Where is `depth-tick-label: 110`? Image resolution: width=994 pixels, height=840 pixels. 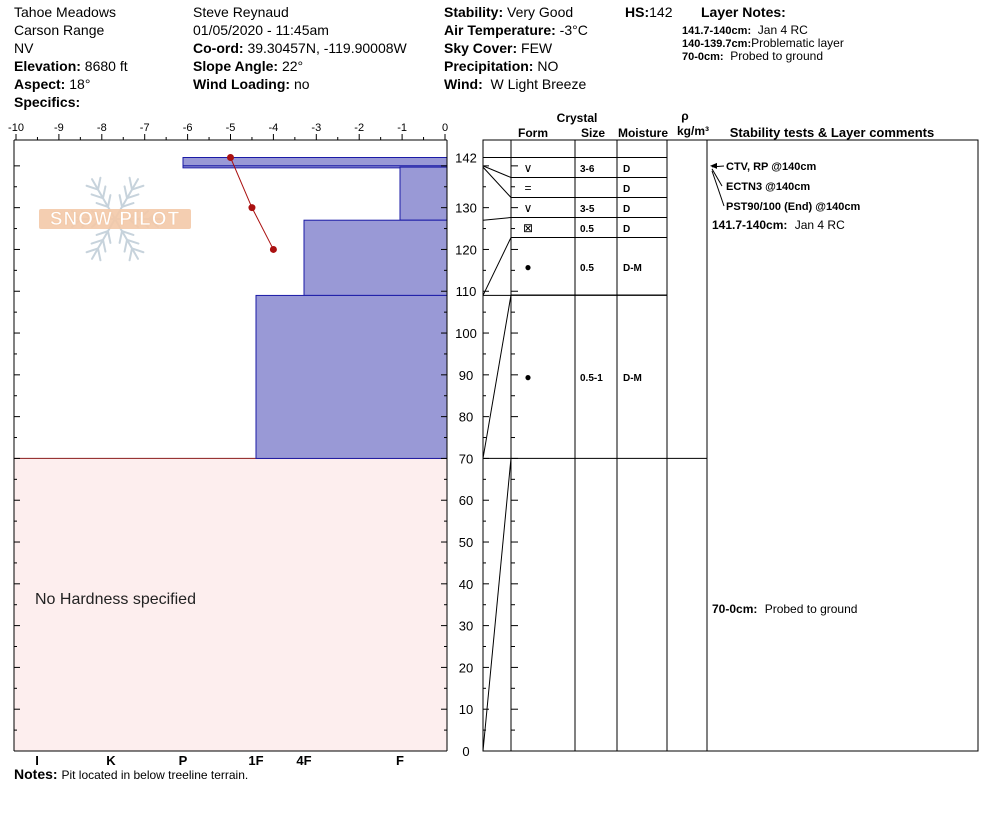 depth-tick-label: 110 is located at coordinates (466, 291).